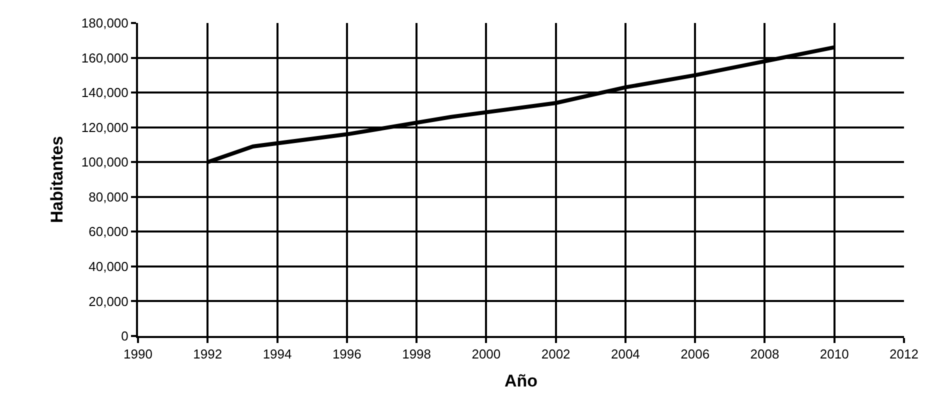 The height and width of the screenshot is (406, 930). What do you see at coordinates (104, 92) in the screenshot?
I see `y-tick-label: 140,000` at bounding box center [104, 92].